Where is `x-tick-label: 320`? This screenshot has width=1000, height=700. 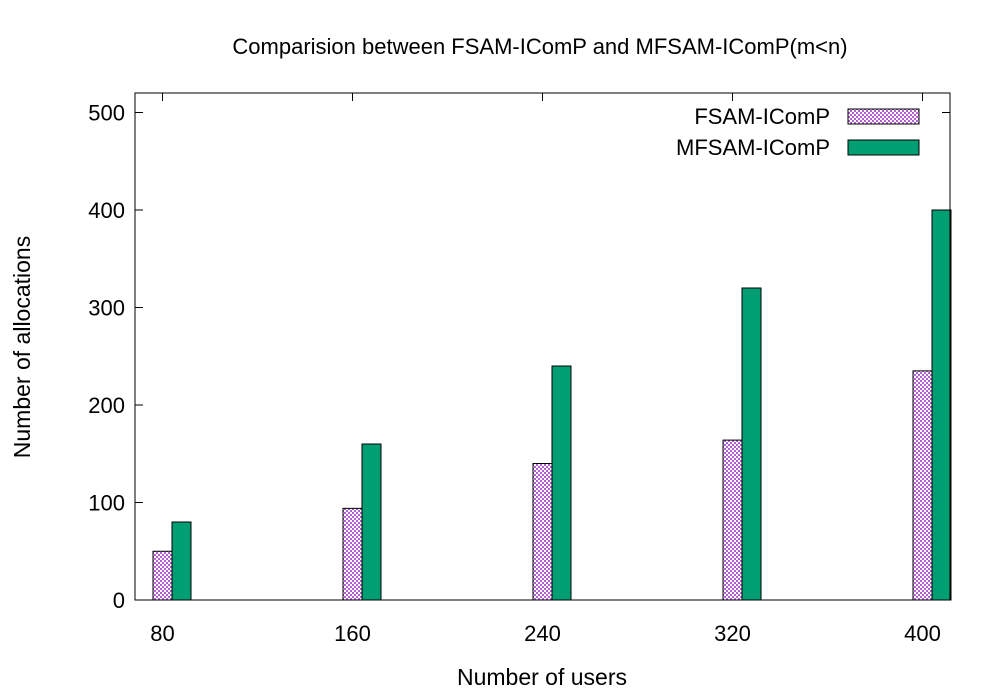 x-tick-label: 320 is located at coordinates (732, 633).